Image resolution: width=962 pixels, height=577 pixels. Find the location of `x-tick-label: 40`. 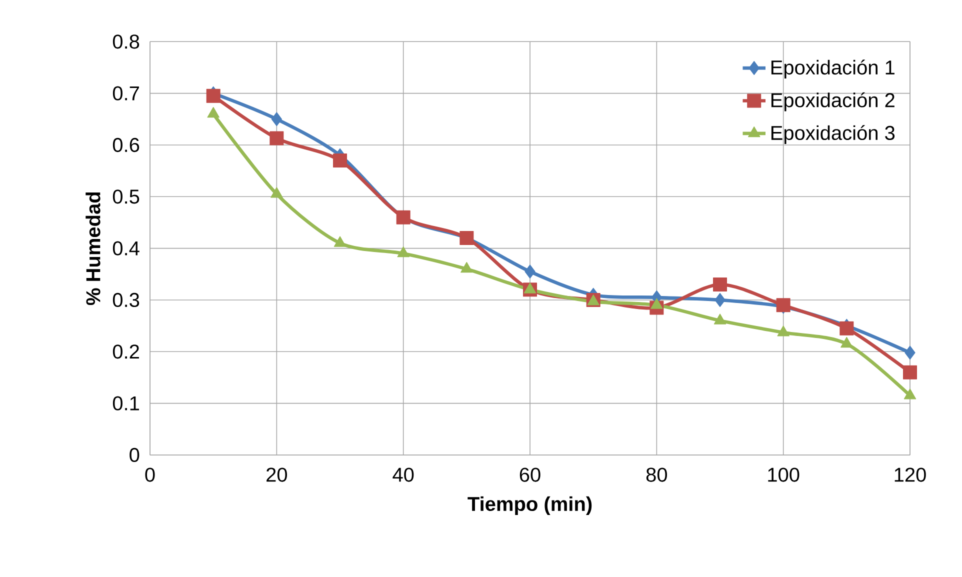

x-tick-label: 40 is located at coordinates (403, 475).